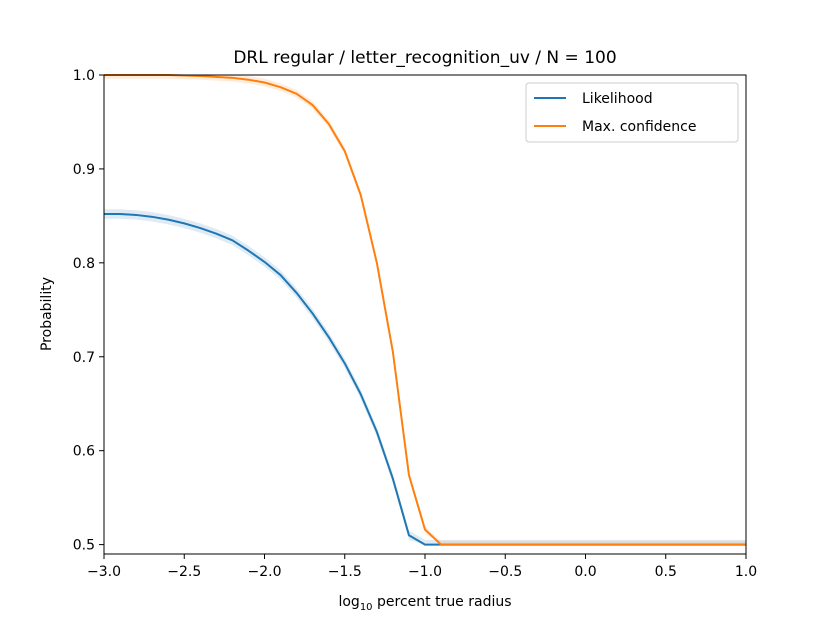 The height and width of the screenshot is (623, 830). What do you see at coordinates (442, 602) in the screenshot?
I see `x-axis-label-rest: percent true radius` at bounding box center [442, 602].